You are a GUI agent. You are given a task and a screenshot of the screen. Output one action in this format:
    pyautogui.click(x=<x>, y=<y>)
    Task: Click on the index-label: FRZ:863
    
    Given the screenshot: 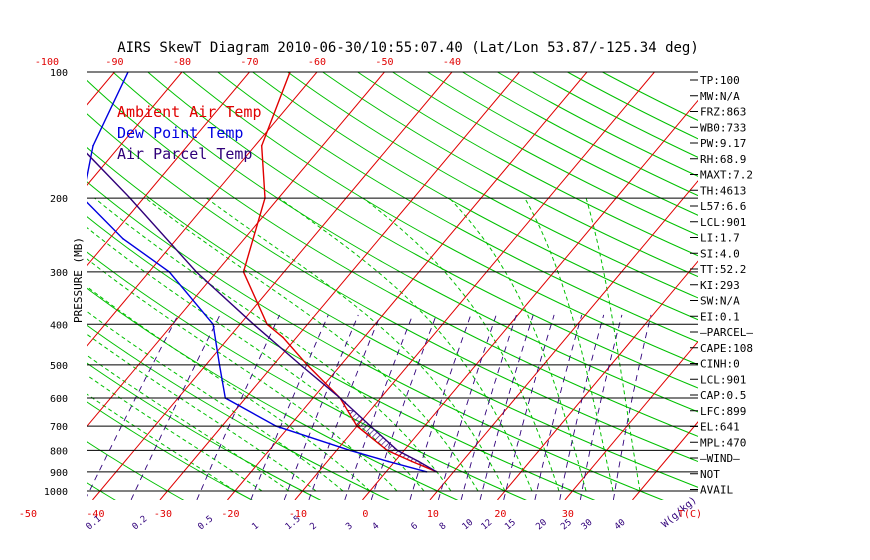 What is the action you would take?
    pyautogui.click(x=723, y=112)
    